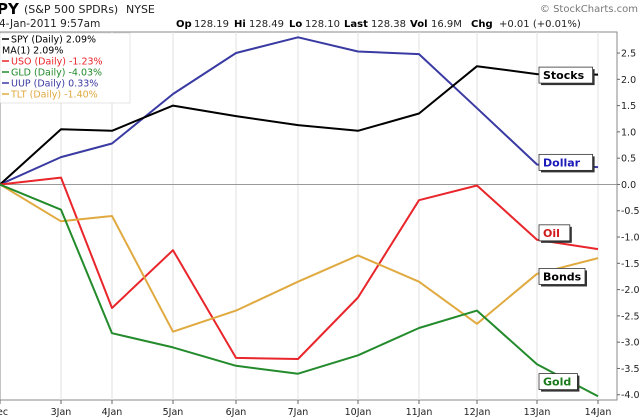 Image resolution: width=640 pixels, height=420 pixels. I want to click on annotation-label-gold: Gold, so click(557, 382).